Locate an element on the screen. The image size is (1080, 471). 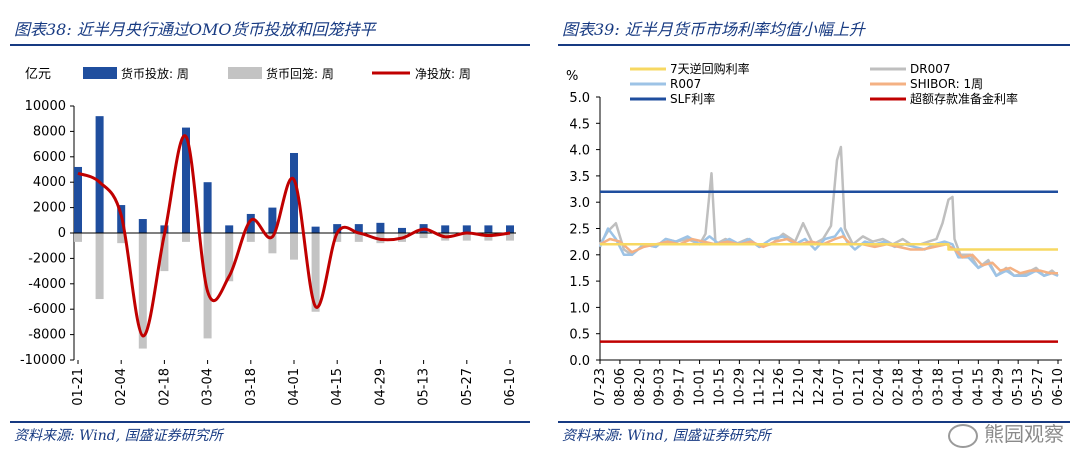
legend-label-withdrawal: 货币回笼: 周 is located at coordinates (300, 73).